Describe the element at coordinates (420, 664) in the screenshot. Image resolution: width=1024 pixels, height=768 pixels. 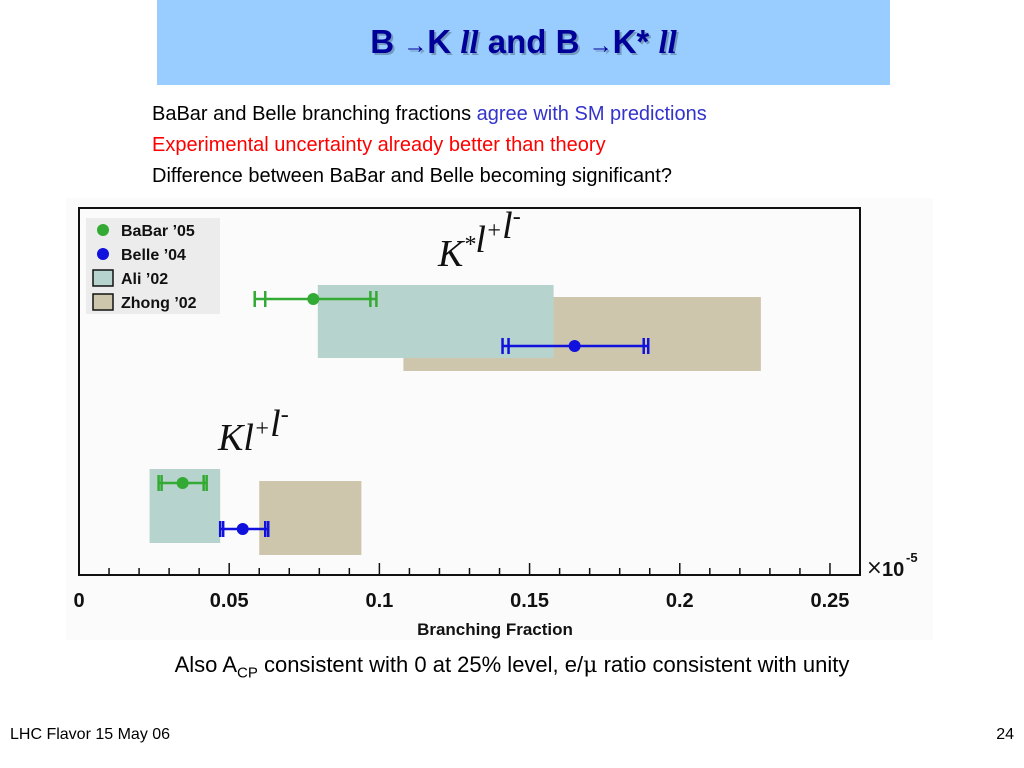
I see `acp-text: consistent with 0 at 25% level, e/` at that location.